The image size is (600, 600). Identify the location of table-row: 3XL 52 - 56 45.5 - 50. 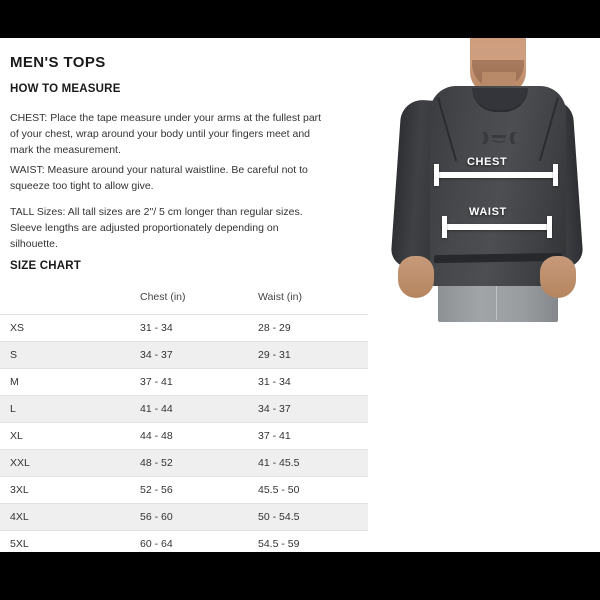
(184, 490).